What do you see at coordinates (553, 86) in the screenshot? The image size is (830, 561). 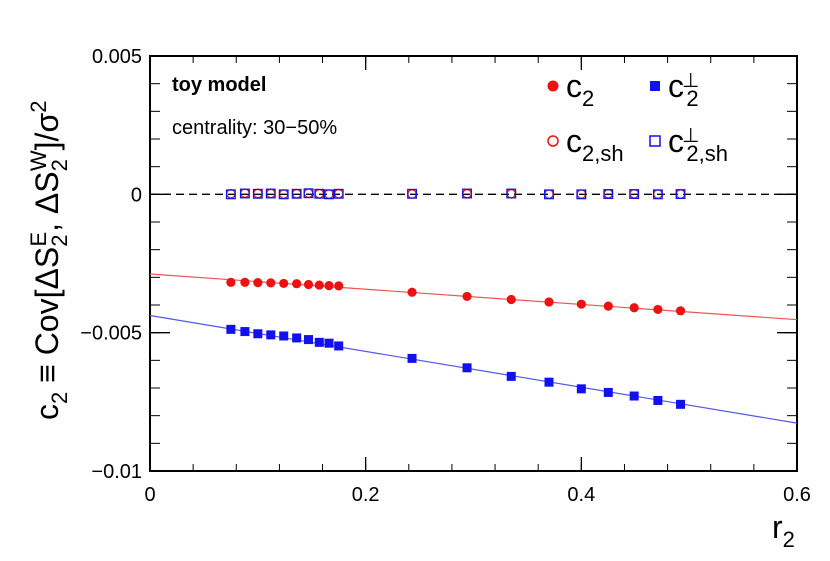 I see `legend-marker-c2` at bounding box center [553, 86].